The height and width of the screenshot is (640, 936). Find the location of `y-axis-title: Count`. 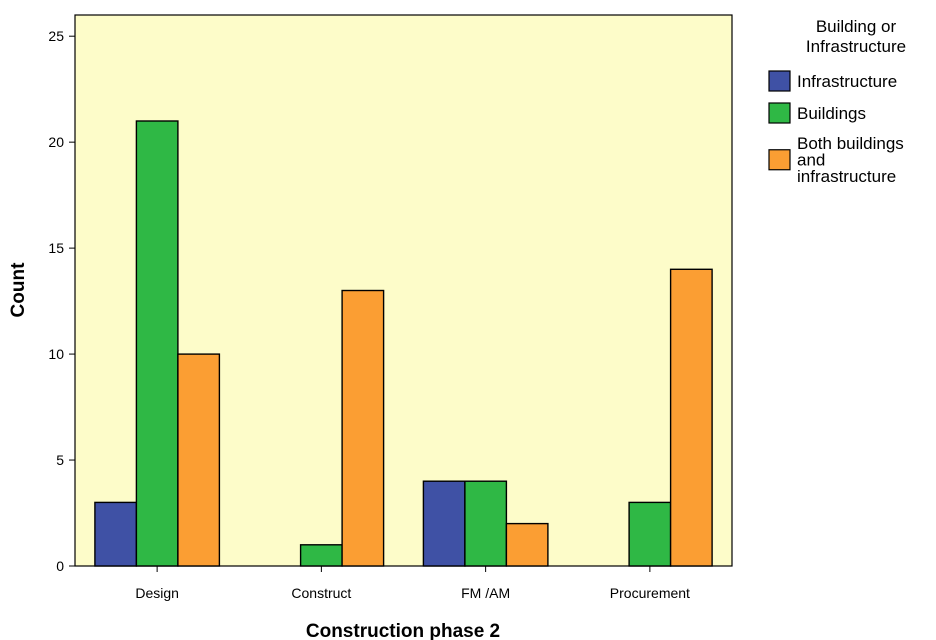

y-axis-title: Count is located at coordinates (18, 290).